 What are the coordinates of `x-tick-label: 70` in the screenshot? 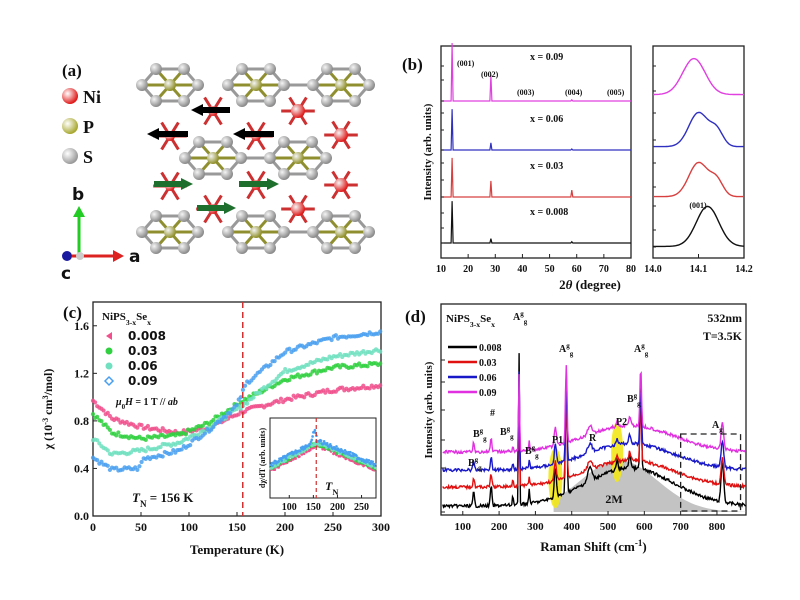 It's located at (604, 269).